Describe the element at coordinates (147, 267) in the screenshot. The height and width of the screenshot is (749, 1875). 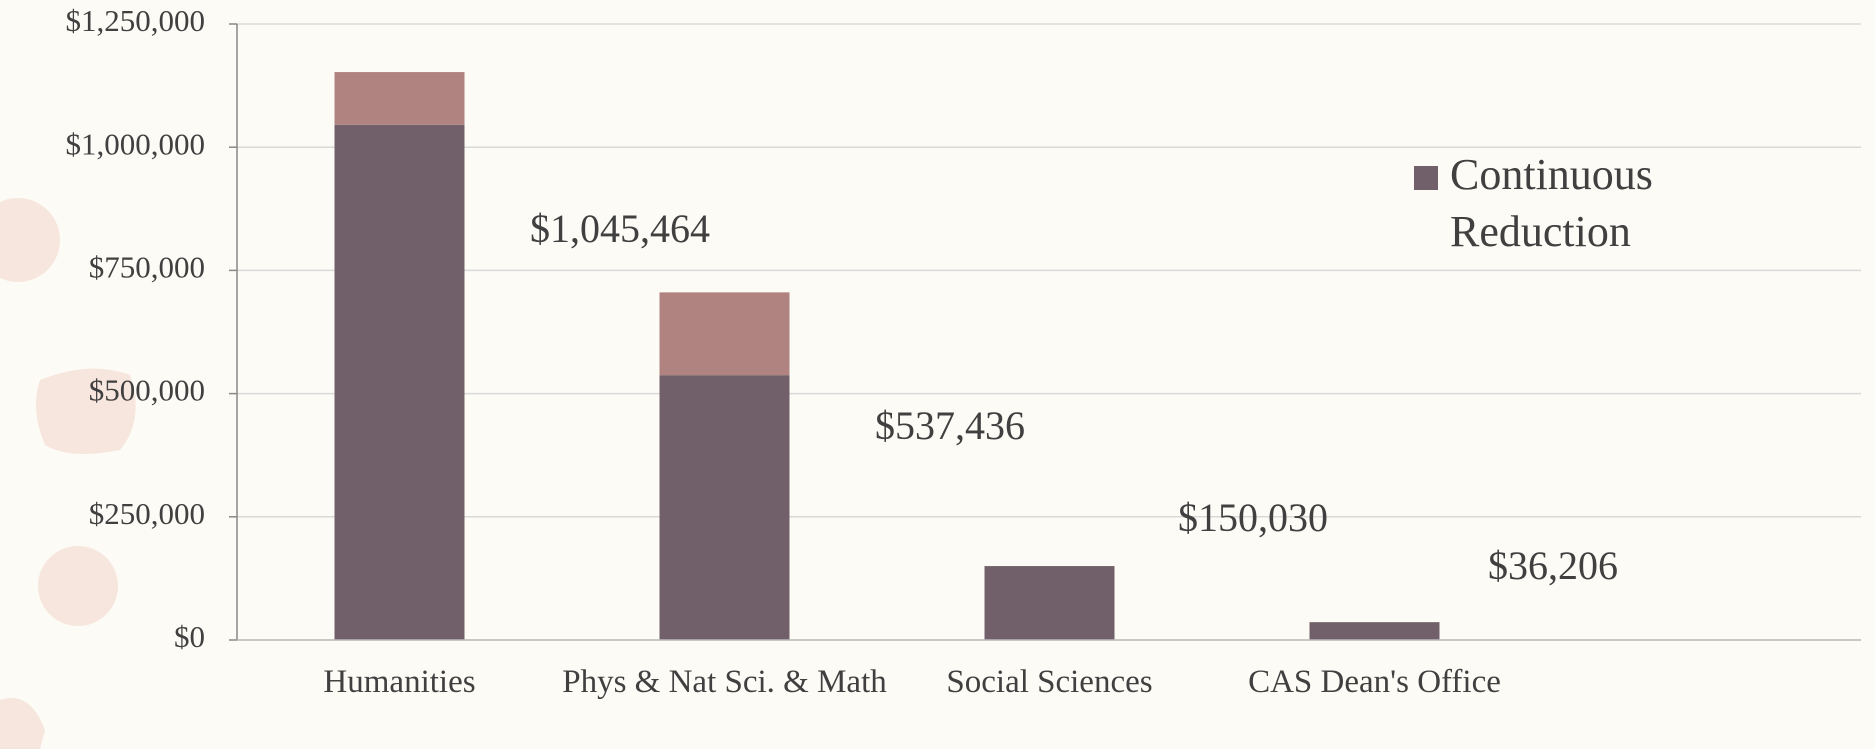
I see `y-tick-label: $750,000` at that location.